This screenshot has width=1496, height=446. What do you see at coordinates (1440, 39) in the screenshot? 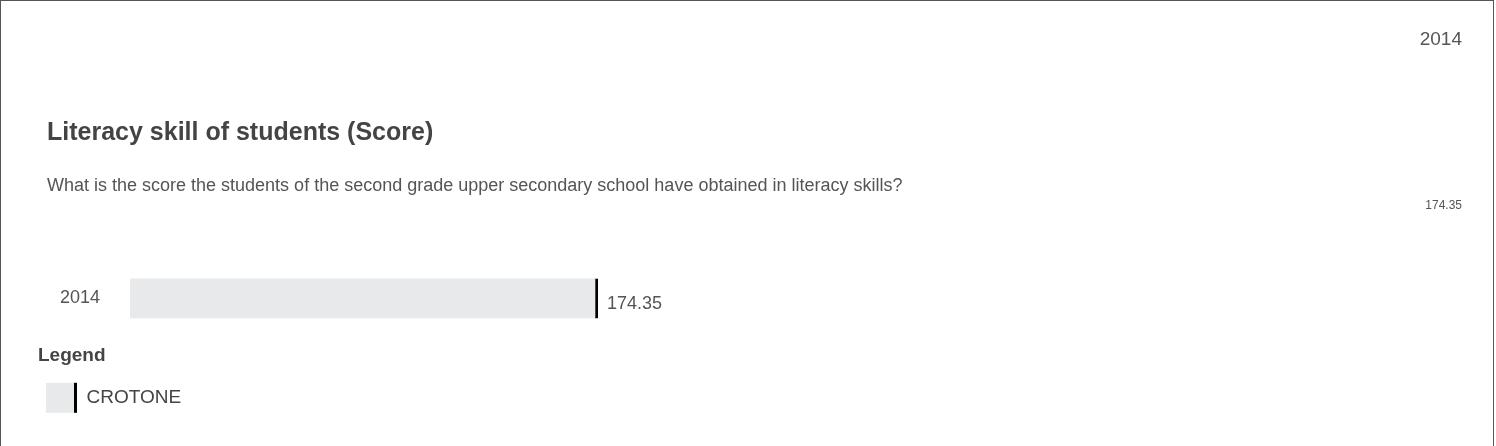
I see `text: 2014` at bounding box center [1440, 39].